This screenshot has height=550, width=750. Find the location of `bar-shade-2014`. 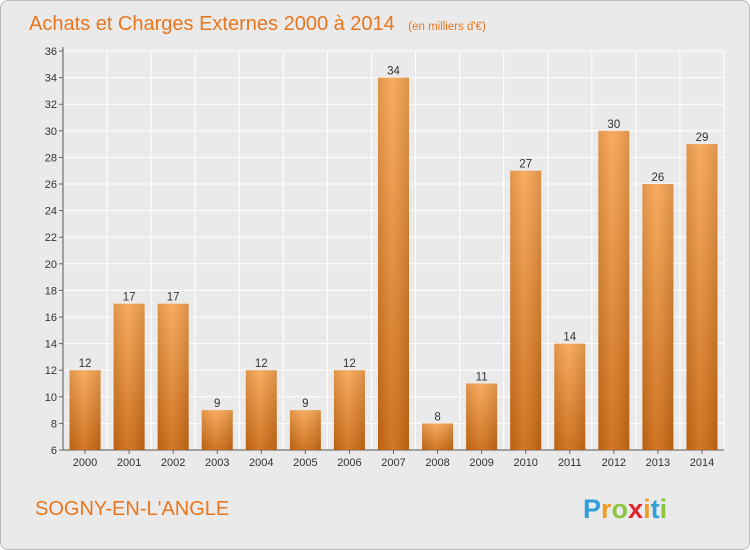

bar-shade-2014 is located at coordinates (702, 297).